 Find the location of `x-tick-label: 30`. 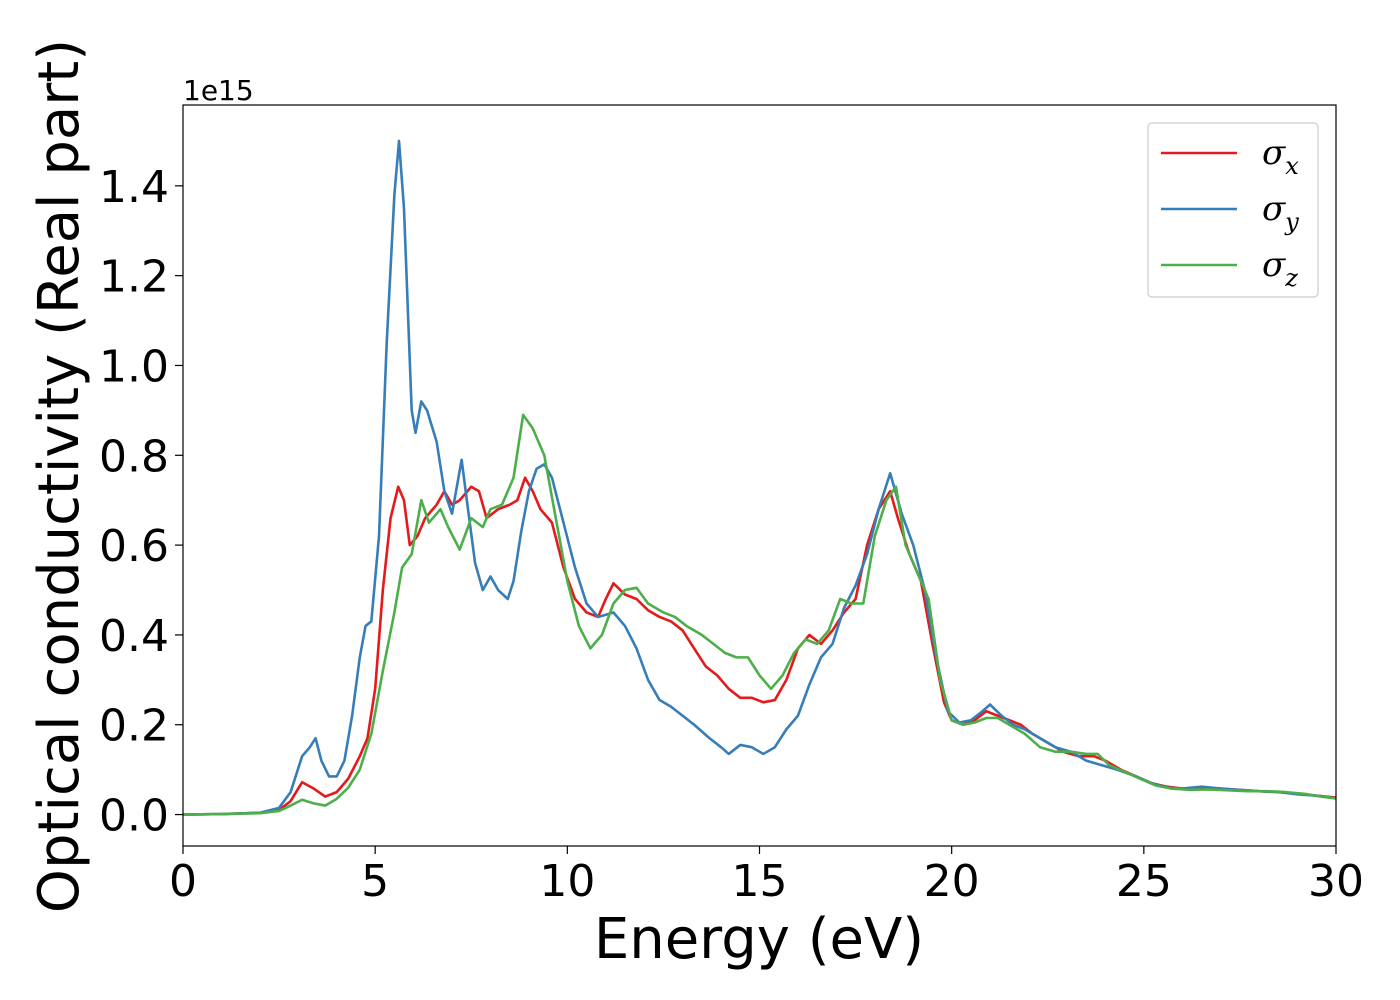

x-tick-label: 30 is located at coordinates (1336, 881).